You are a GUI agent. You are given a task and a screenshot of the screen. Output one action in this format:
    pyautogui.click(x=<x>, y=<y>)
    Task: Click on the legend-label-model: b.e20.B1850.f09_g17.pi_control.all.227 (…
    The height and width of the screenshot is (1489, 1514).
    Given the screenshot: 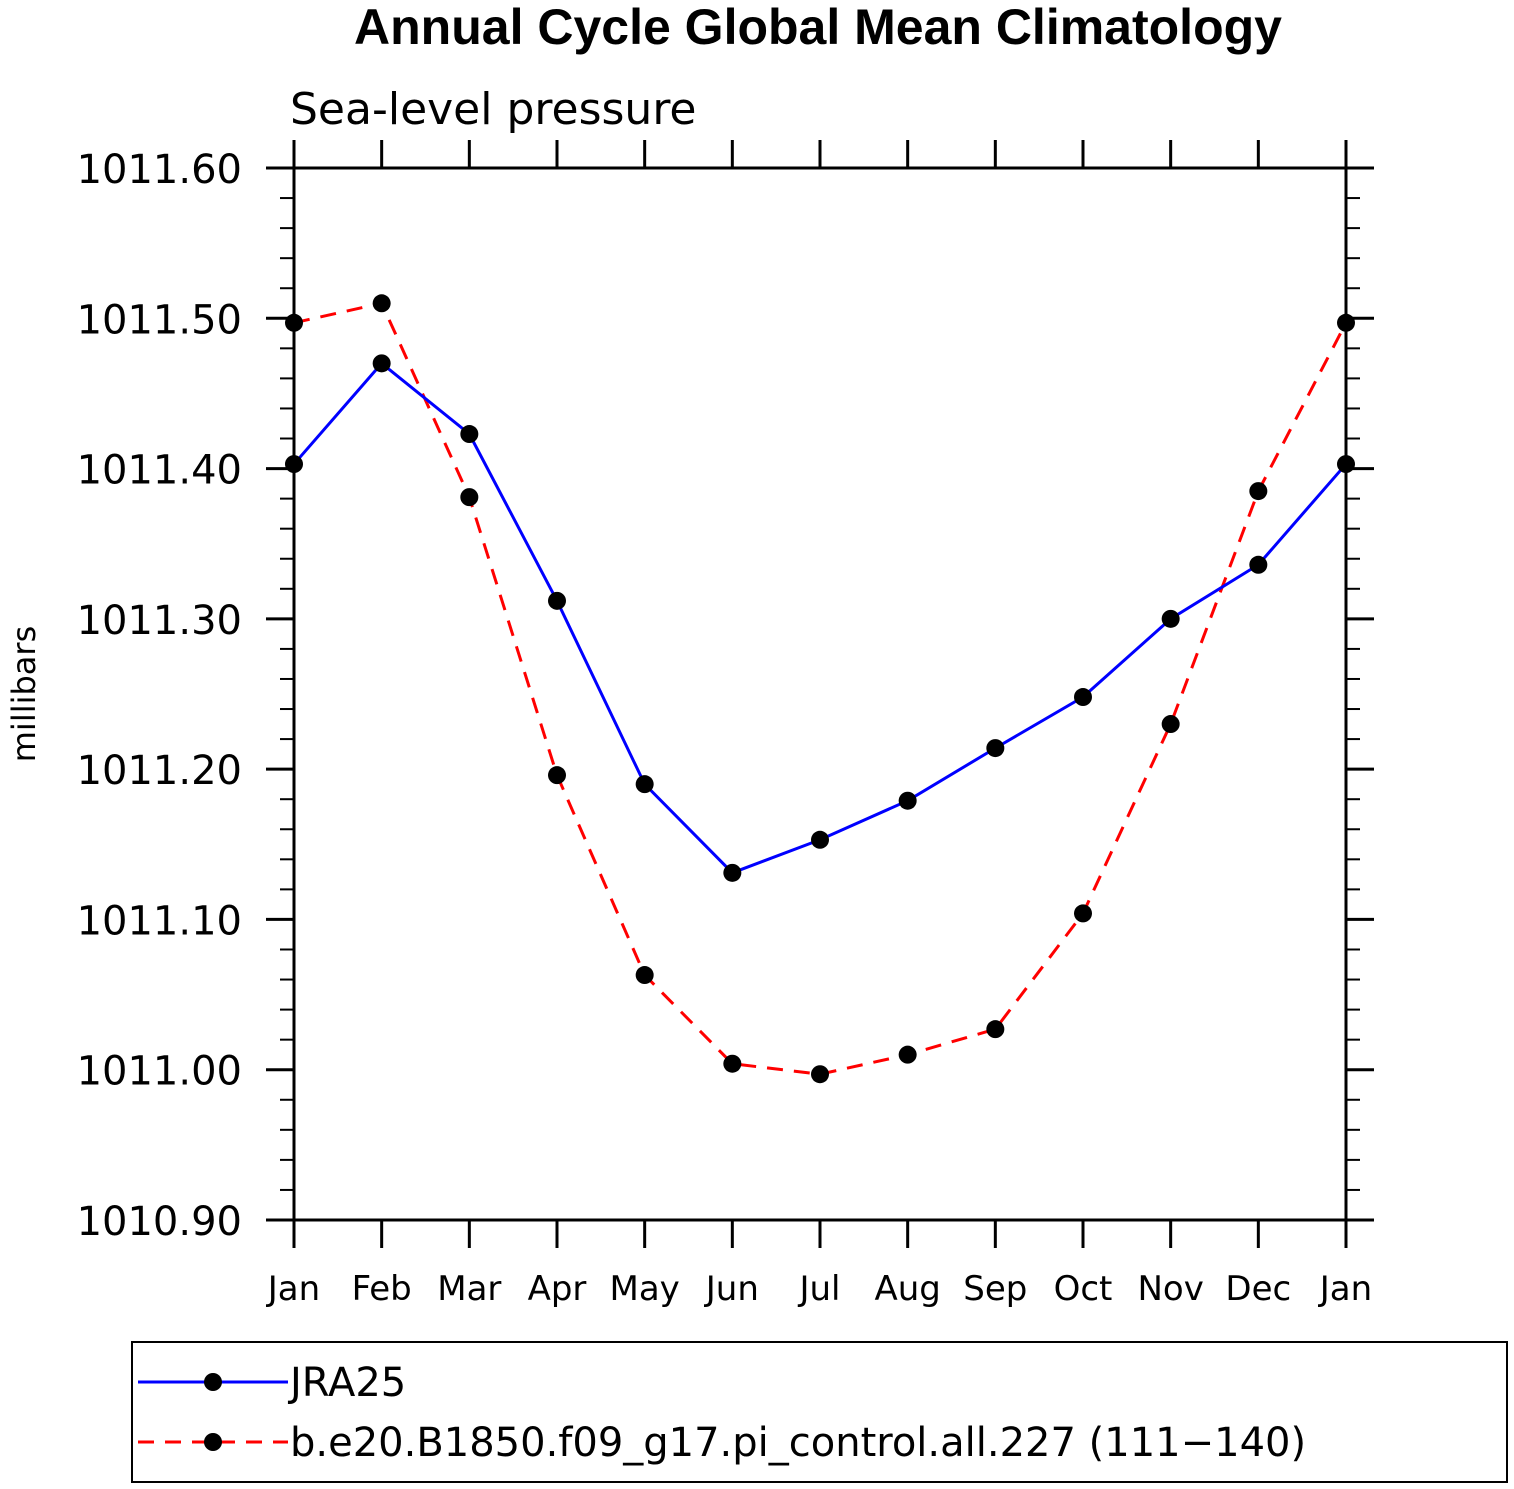 What is the action you would take?
    pyautogui.click(x=798, y=1443)
    